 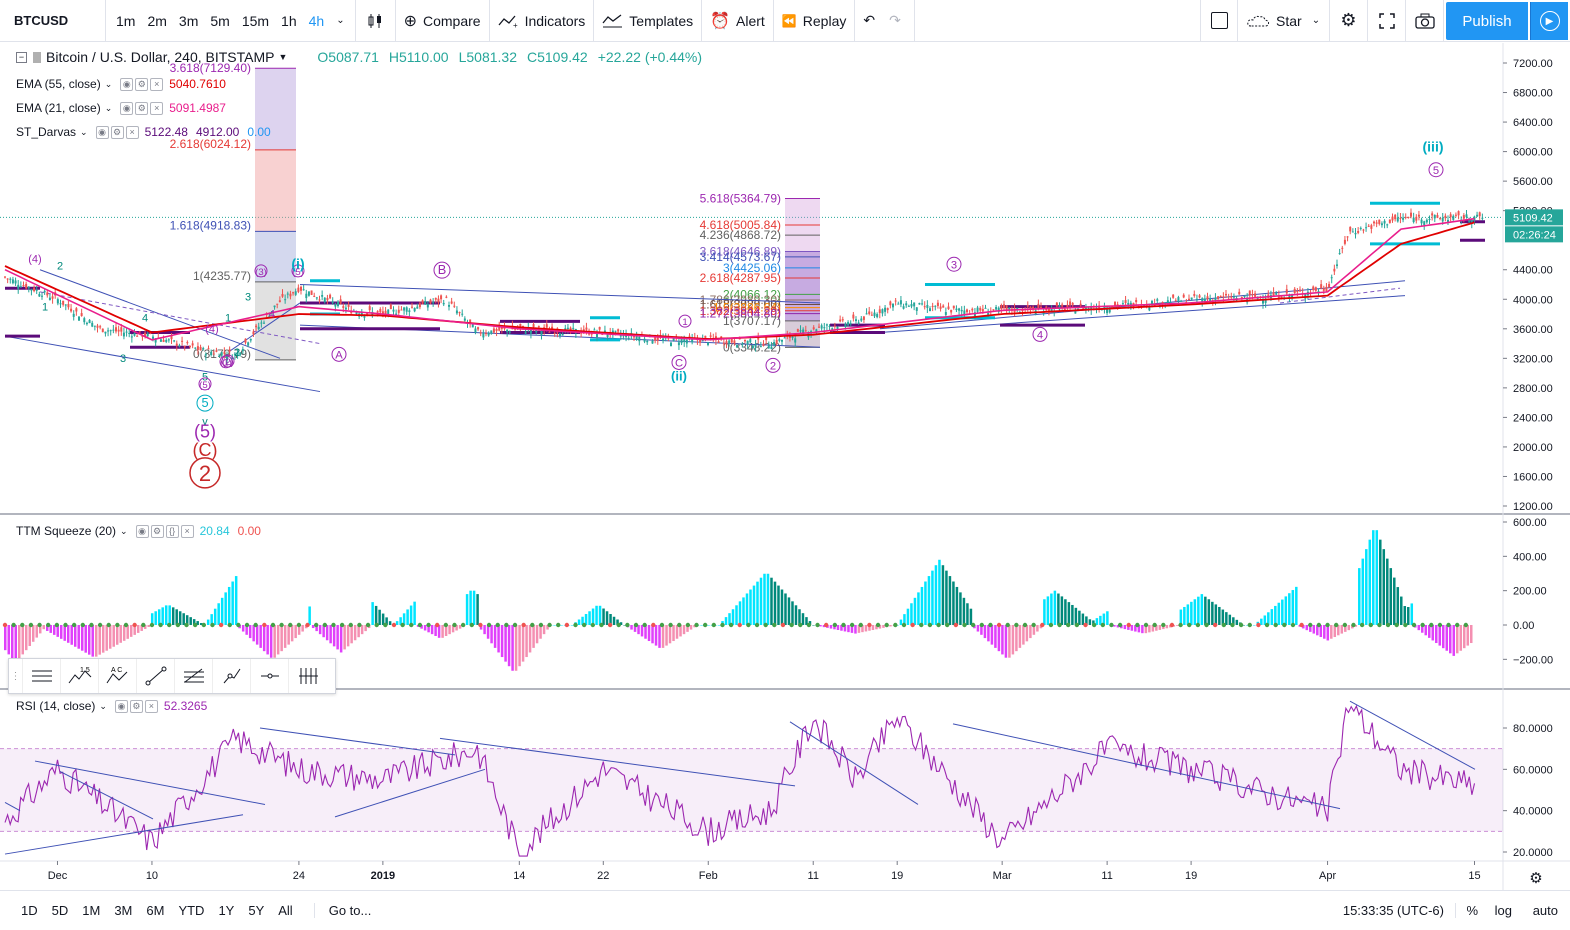 I want to click on symbol-search: BTCUSD, so click(x=53, y=21).